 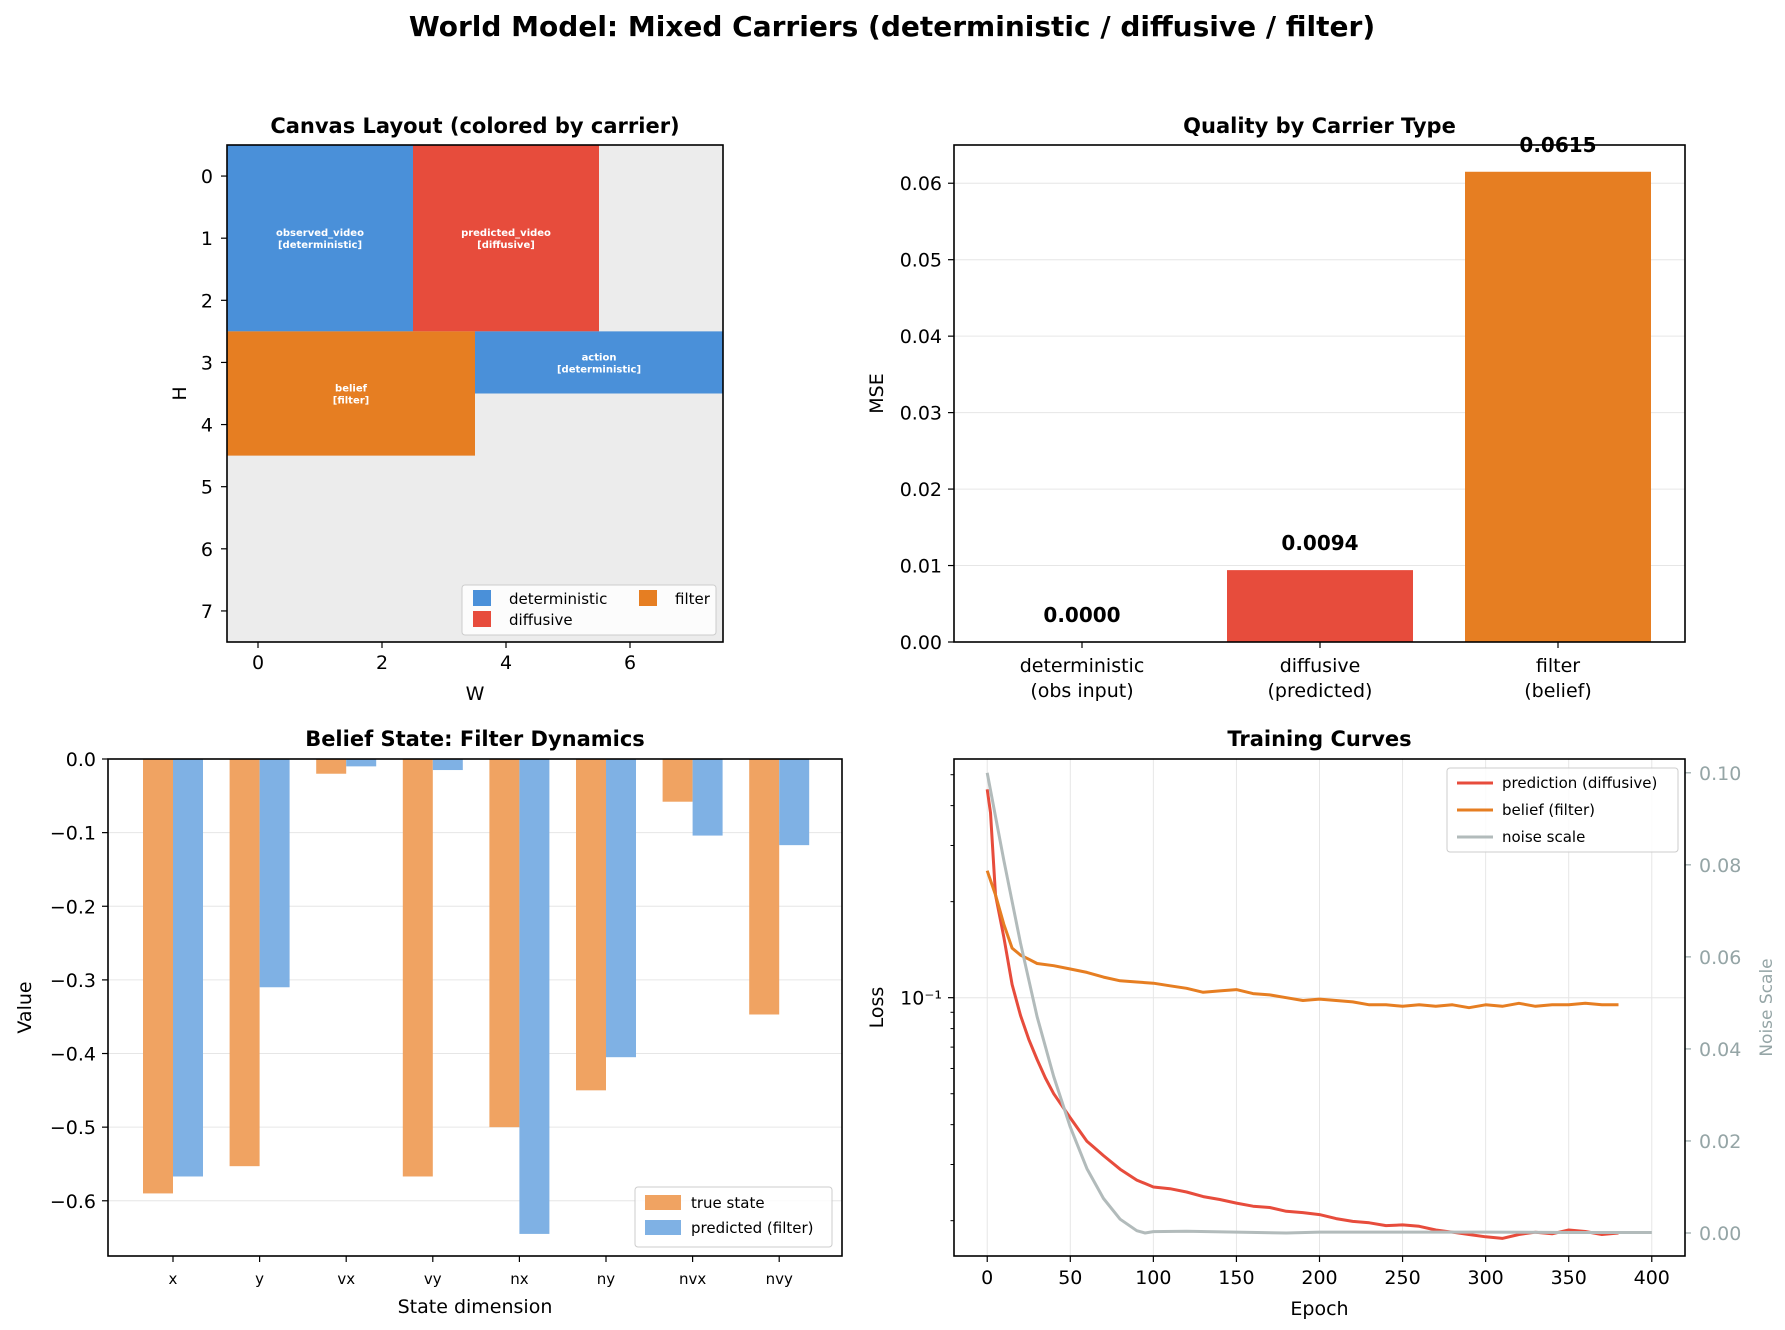 I want to click on region-predicted_video, so click(x=506, y=238).